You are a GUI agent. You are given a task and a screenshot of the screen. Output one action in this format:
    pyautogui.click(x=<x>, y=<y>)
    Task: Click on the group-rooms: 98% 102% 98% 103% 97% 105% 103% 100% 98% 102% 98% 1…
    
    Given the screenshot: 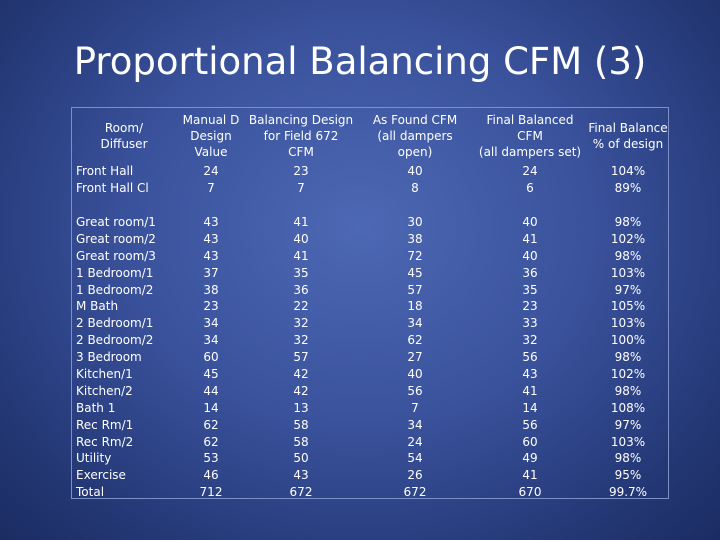 What is the action you would take?
    pyautogui.click(x=628, y=357)
    